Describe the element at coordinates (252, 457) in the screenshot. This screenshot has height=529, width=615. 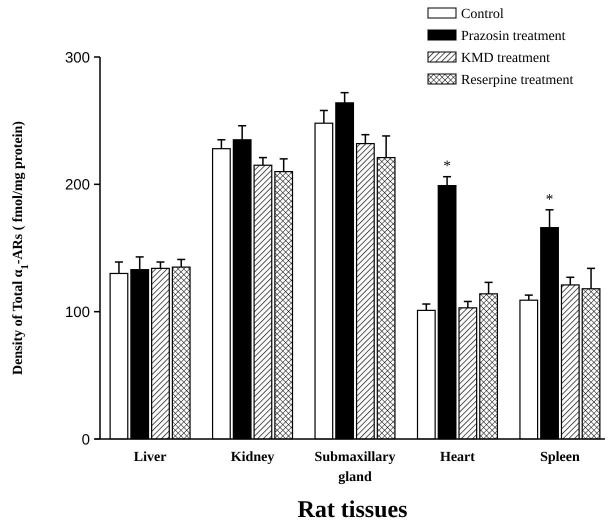
I see `x-tick-label: Kidney` at that location.